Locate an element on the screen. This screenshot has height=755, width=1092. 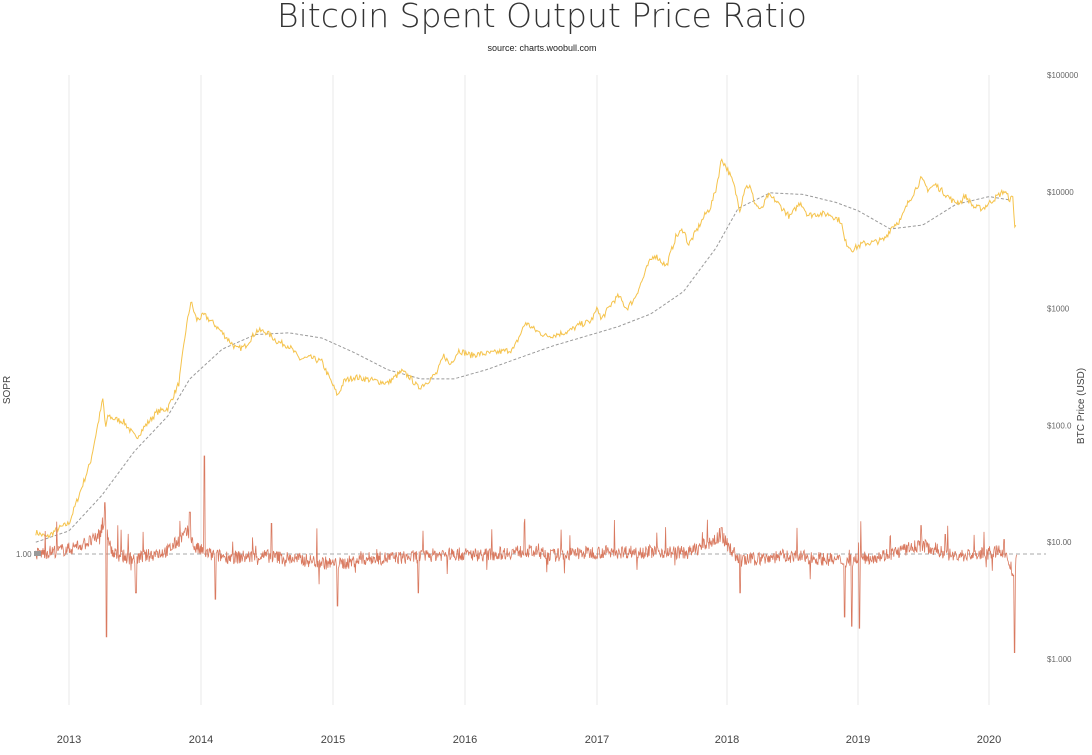
x-tick-2015: 2015 is located at coordinates (333, 740).